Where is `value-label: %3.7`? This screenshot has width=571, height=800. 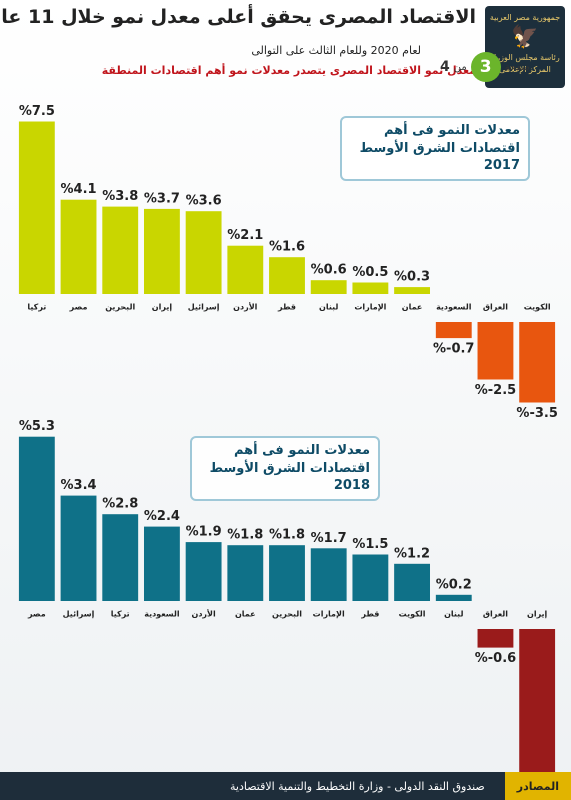
value-label: %3.7 is located at coordinates (162, 198).